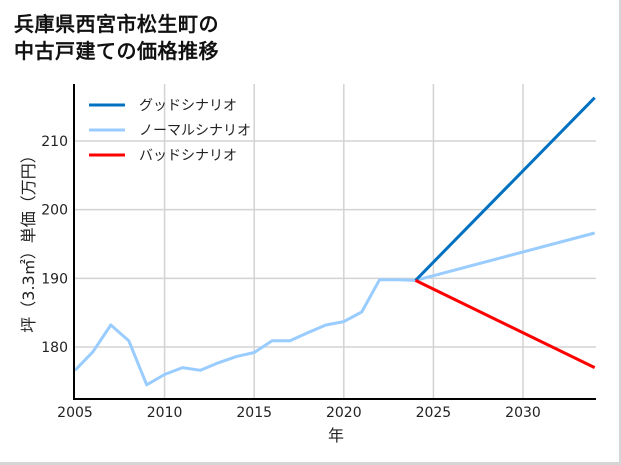 This screenshot has width=621, height=465. What do you see at coordinates (54, 142) in the screenshot?
I see `y-tick-label: 210` at bounding box center [54, 142].